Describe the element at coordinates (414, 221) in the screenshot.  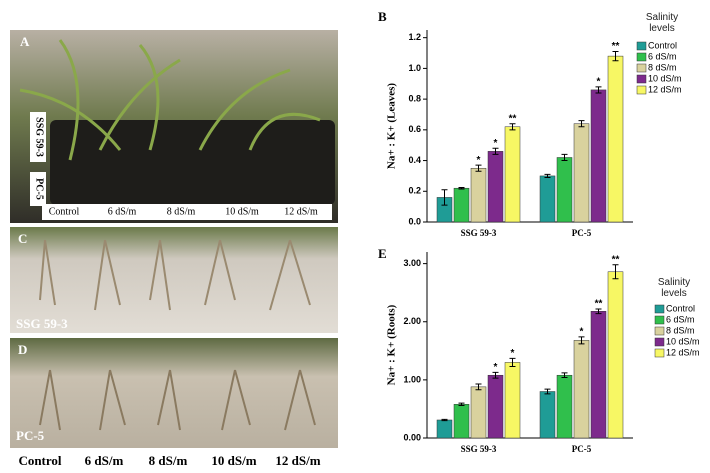
I see `y-tick-label: 0.0` at that location.